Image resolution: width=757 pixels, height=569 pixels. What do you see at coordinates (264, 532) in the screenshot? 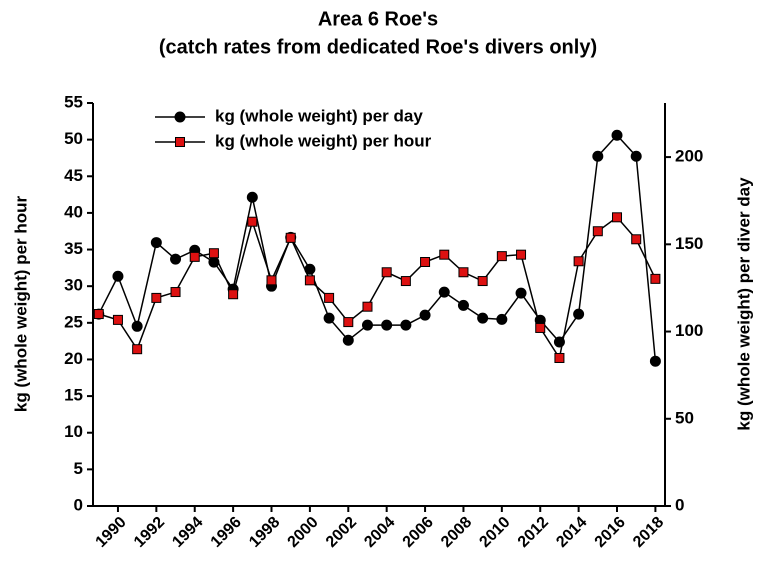
I see `x-tick-label: 1998` at bounding box center [264, 532].